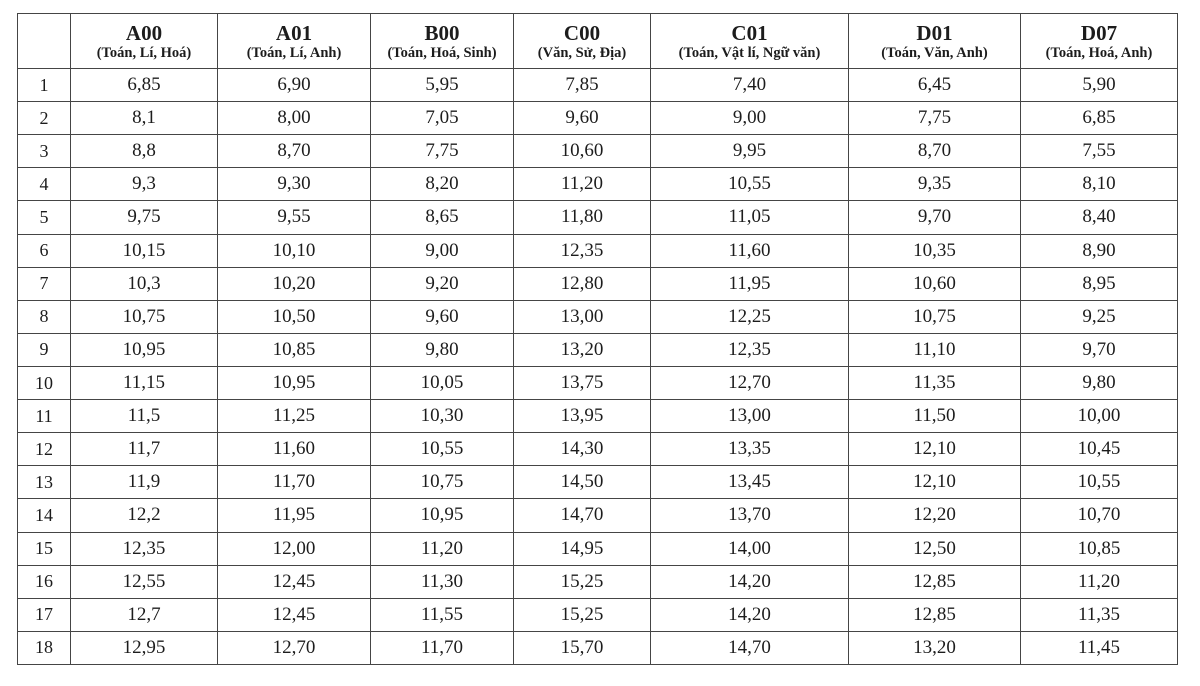 The image size is (1200, 686). Describe the element at coordinates (44, 41) in the screenshot. I see `corner-cell` at that location.